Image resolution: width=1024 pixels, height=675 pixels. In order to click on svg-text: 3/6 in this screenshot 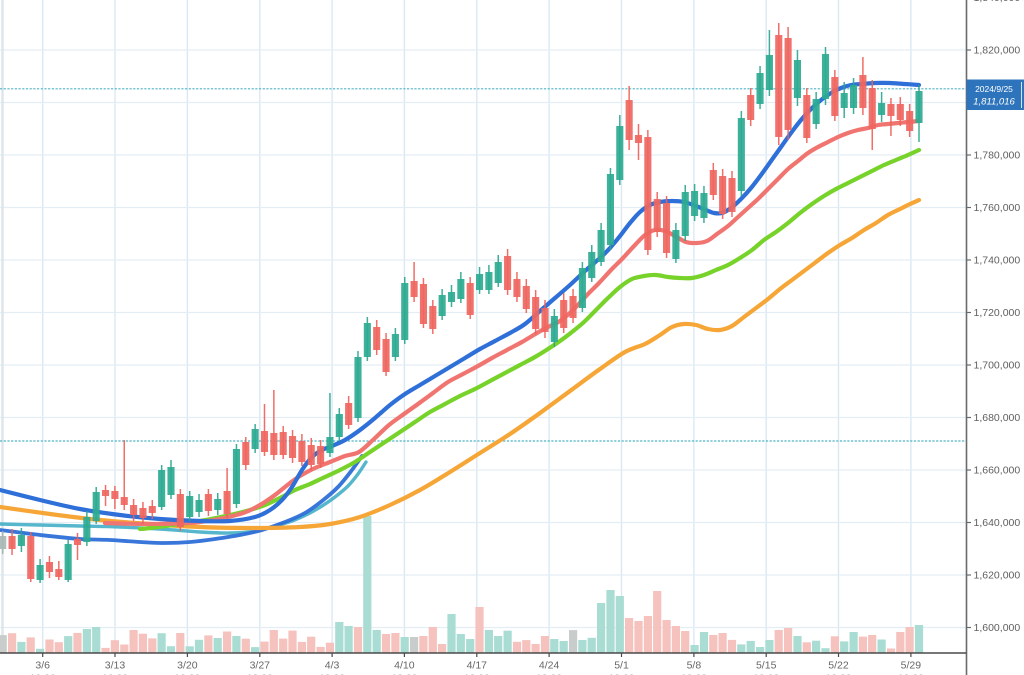, I will do `click(42, 666)`.